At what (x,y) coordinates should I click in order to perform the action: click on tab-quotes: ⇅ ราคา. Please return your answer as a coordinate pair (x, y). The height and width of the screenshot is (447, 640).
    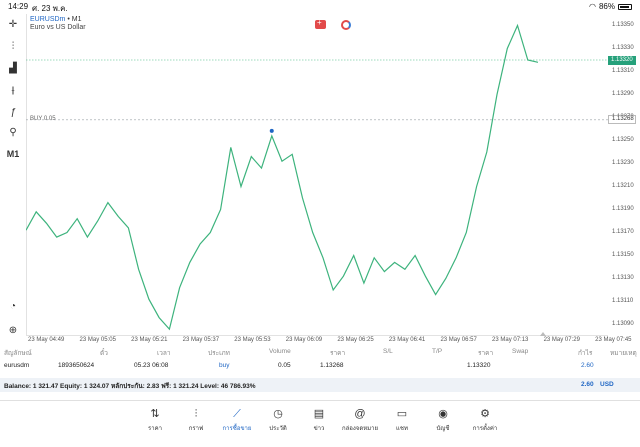
    Looking at the image, I should click on (155, 420).